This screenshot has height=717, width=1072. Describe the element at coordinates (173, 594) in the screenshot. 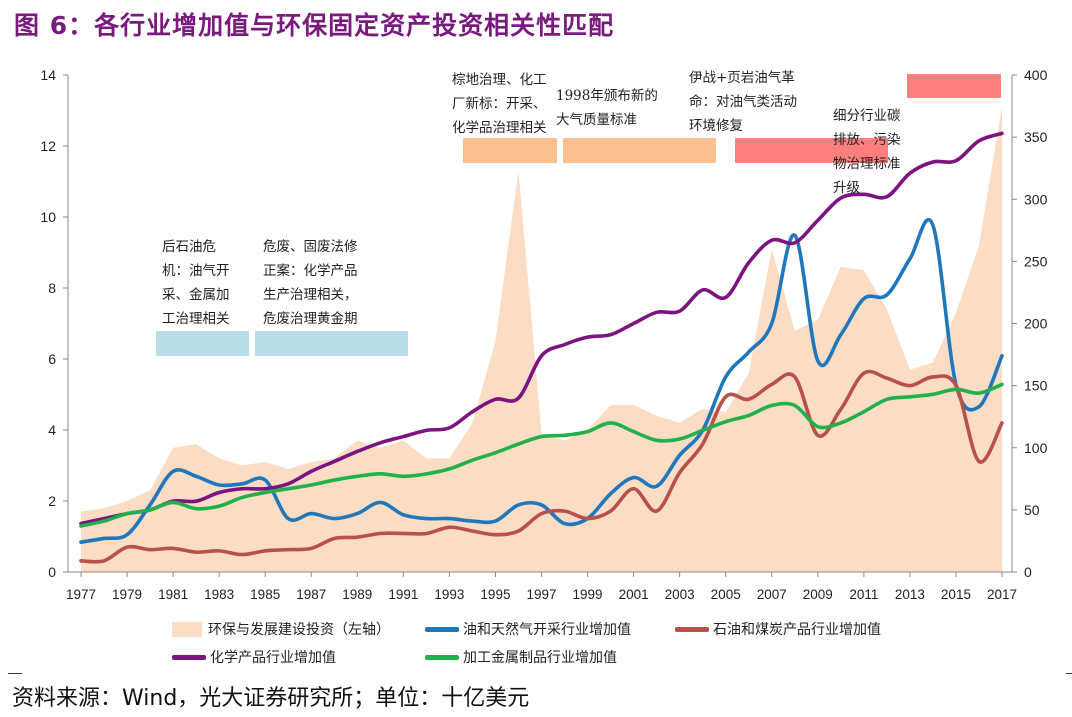

I see `x-tick-label: 1981` at that location.